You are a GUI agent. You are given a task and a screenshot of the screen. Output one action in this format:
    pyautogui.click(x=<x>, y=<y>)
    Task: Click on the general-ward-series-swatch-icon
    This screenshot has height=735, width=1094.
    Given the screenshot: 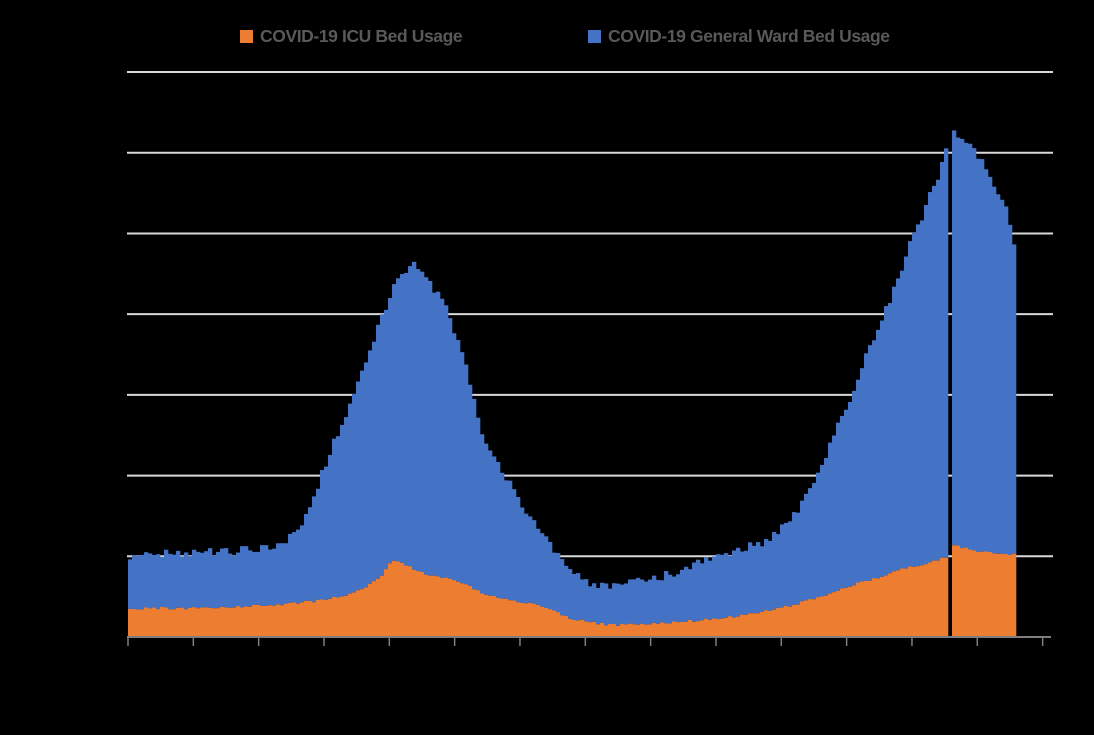 What is the action you would take?
    pyautogui.click(x=594, y=36)
    